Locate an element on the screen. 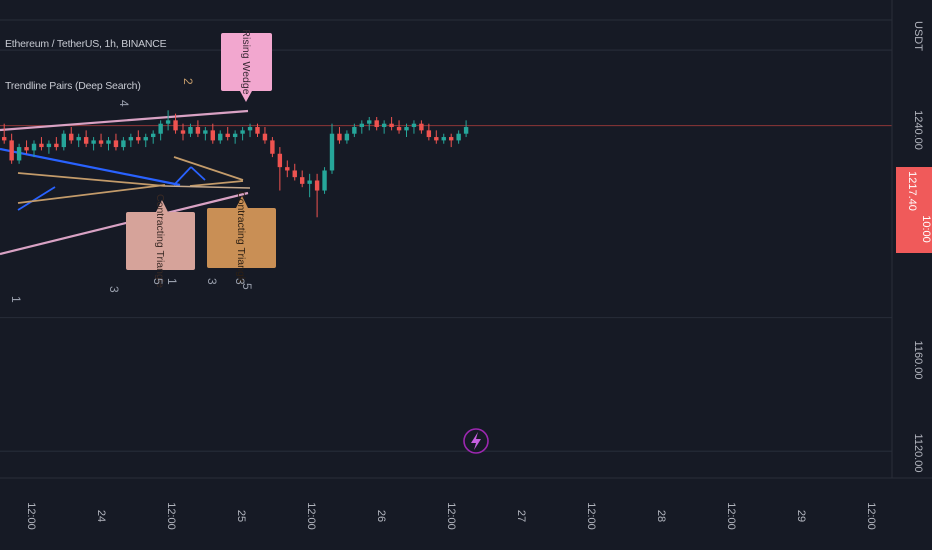 The width and height of the screenshot is (932, 550). time-label: 27 is located at coordinates (521, 516).